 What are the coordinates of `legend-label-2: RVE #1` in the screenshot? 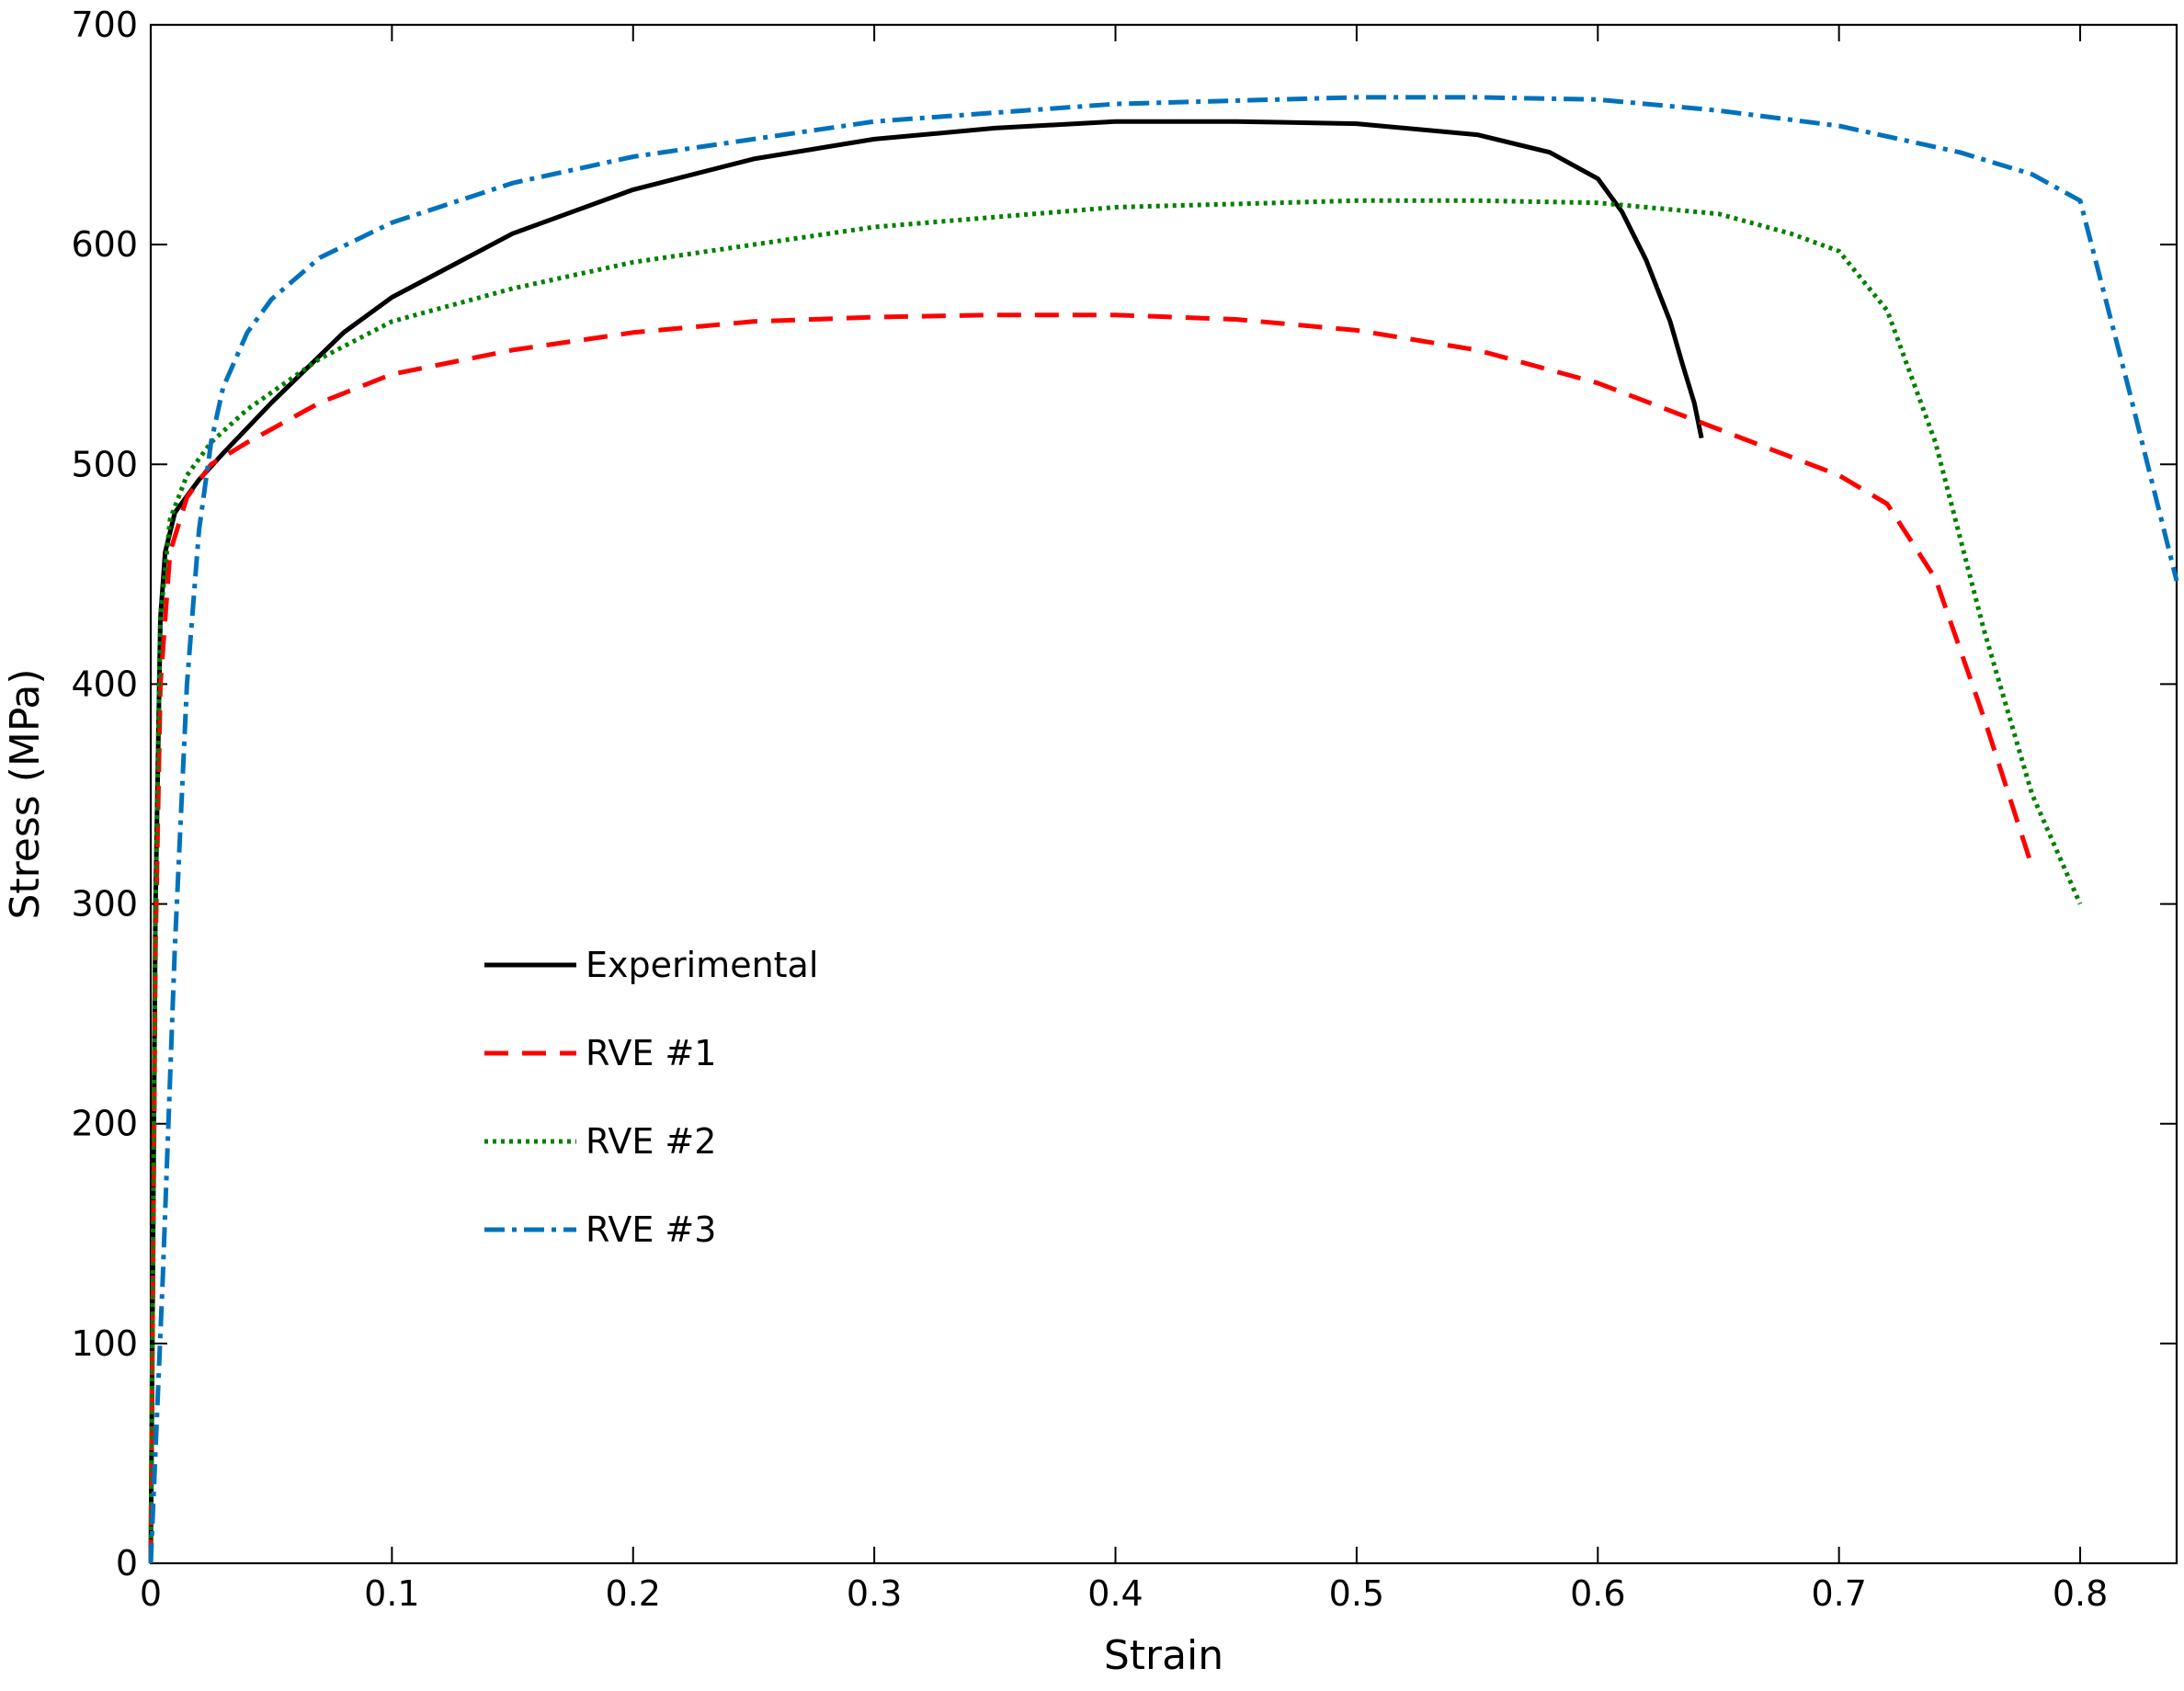 It's located at (651, 1053).